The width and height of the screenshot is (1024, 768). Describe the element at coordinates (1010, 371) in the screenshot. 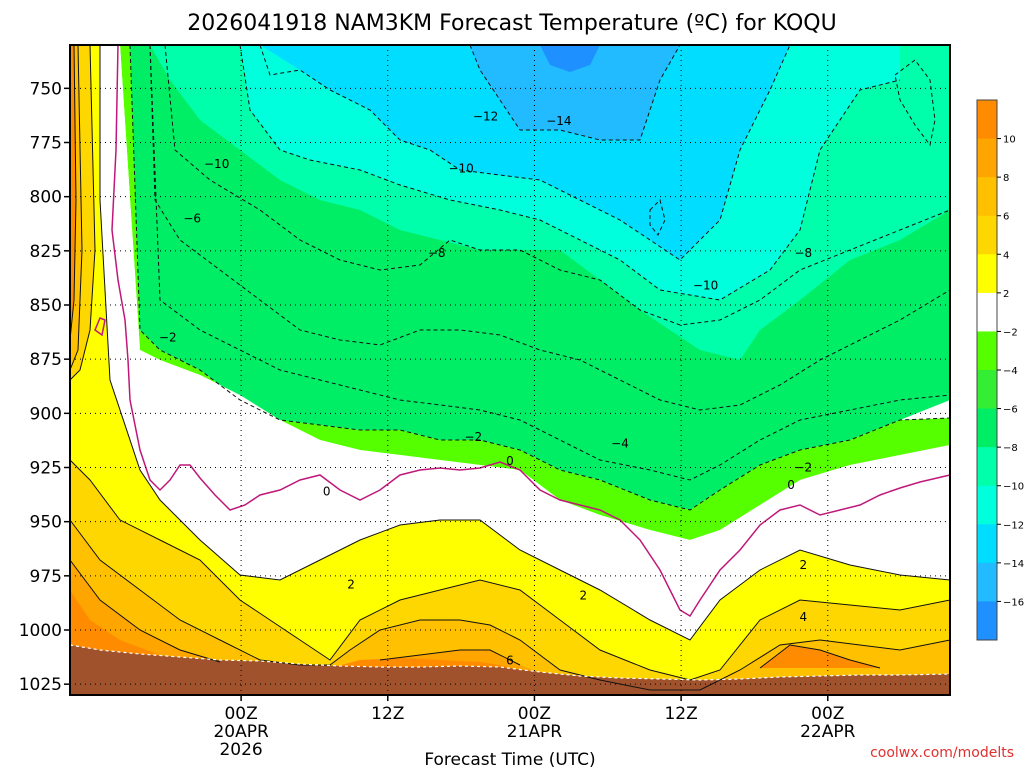

I see `colorbar-label: −4` at that location.